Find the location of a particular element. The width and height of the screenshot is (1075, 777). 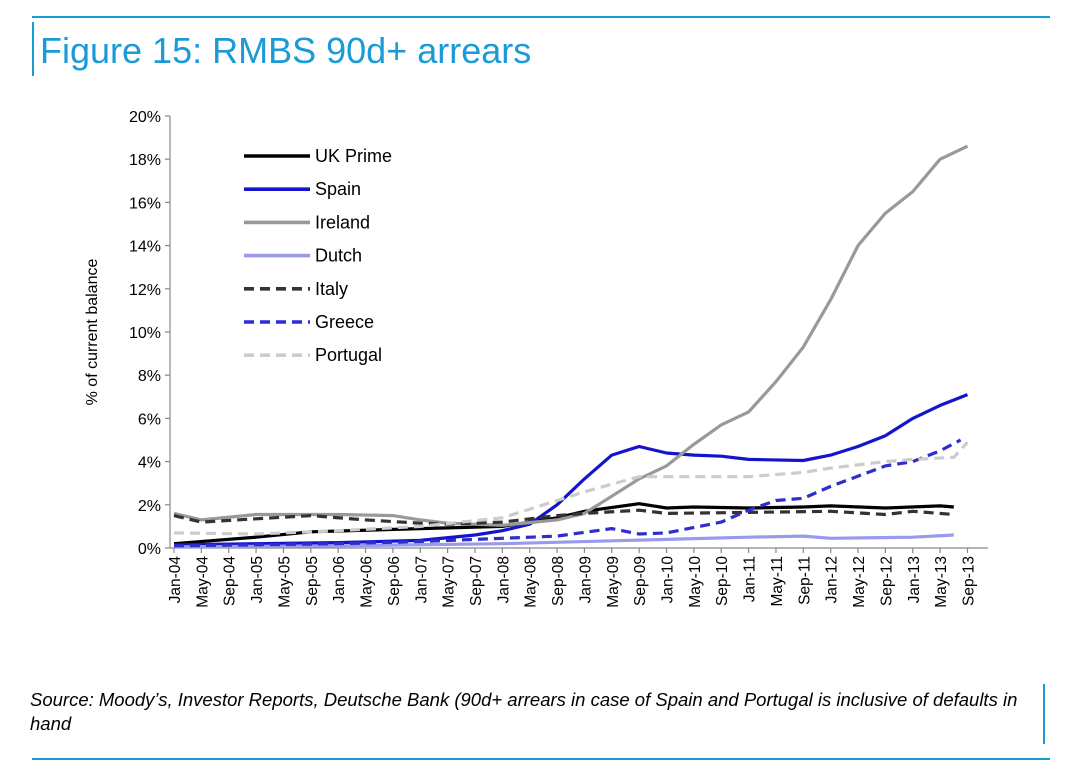

y-axis-label: % of current balance is located at coordinates (92, 332).